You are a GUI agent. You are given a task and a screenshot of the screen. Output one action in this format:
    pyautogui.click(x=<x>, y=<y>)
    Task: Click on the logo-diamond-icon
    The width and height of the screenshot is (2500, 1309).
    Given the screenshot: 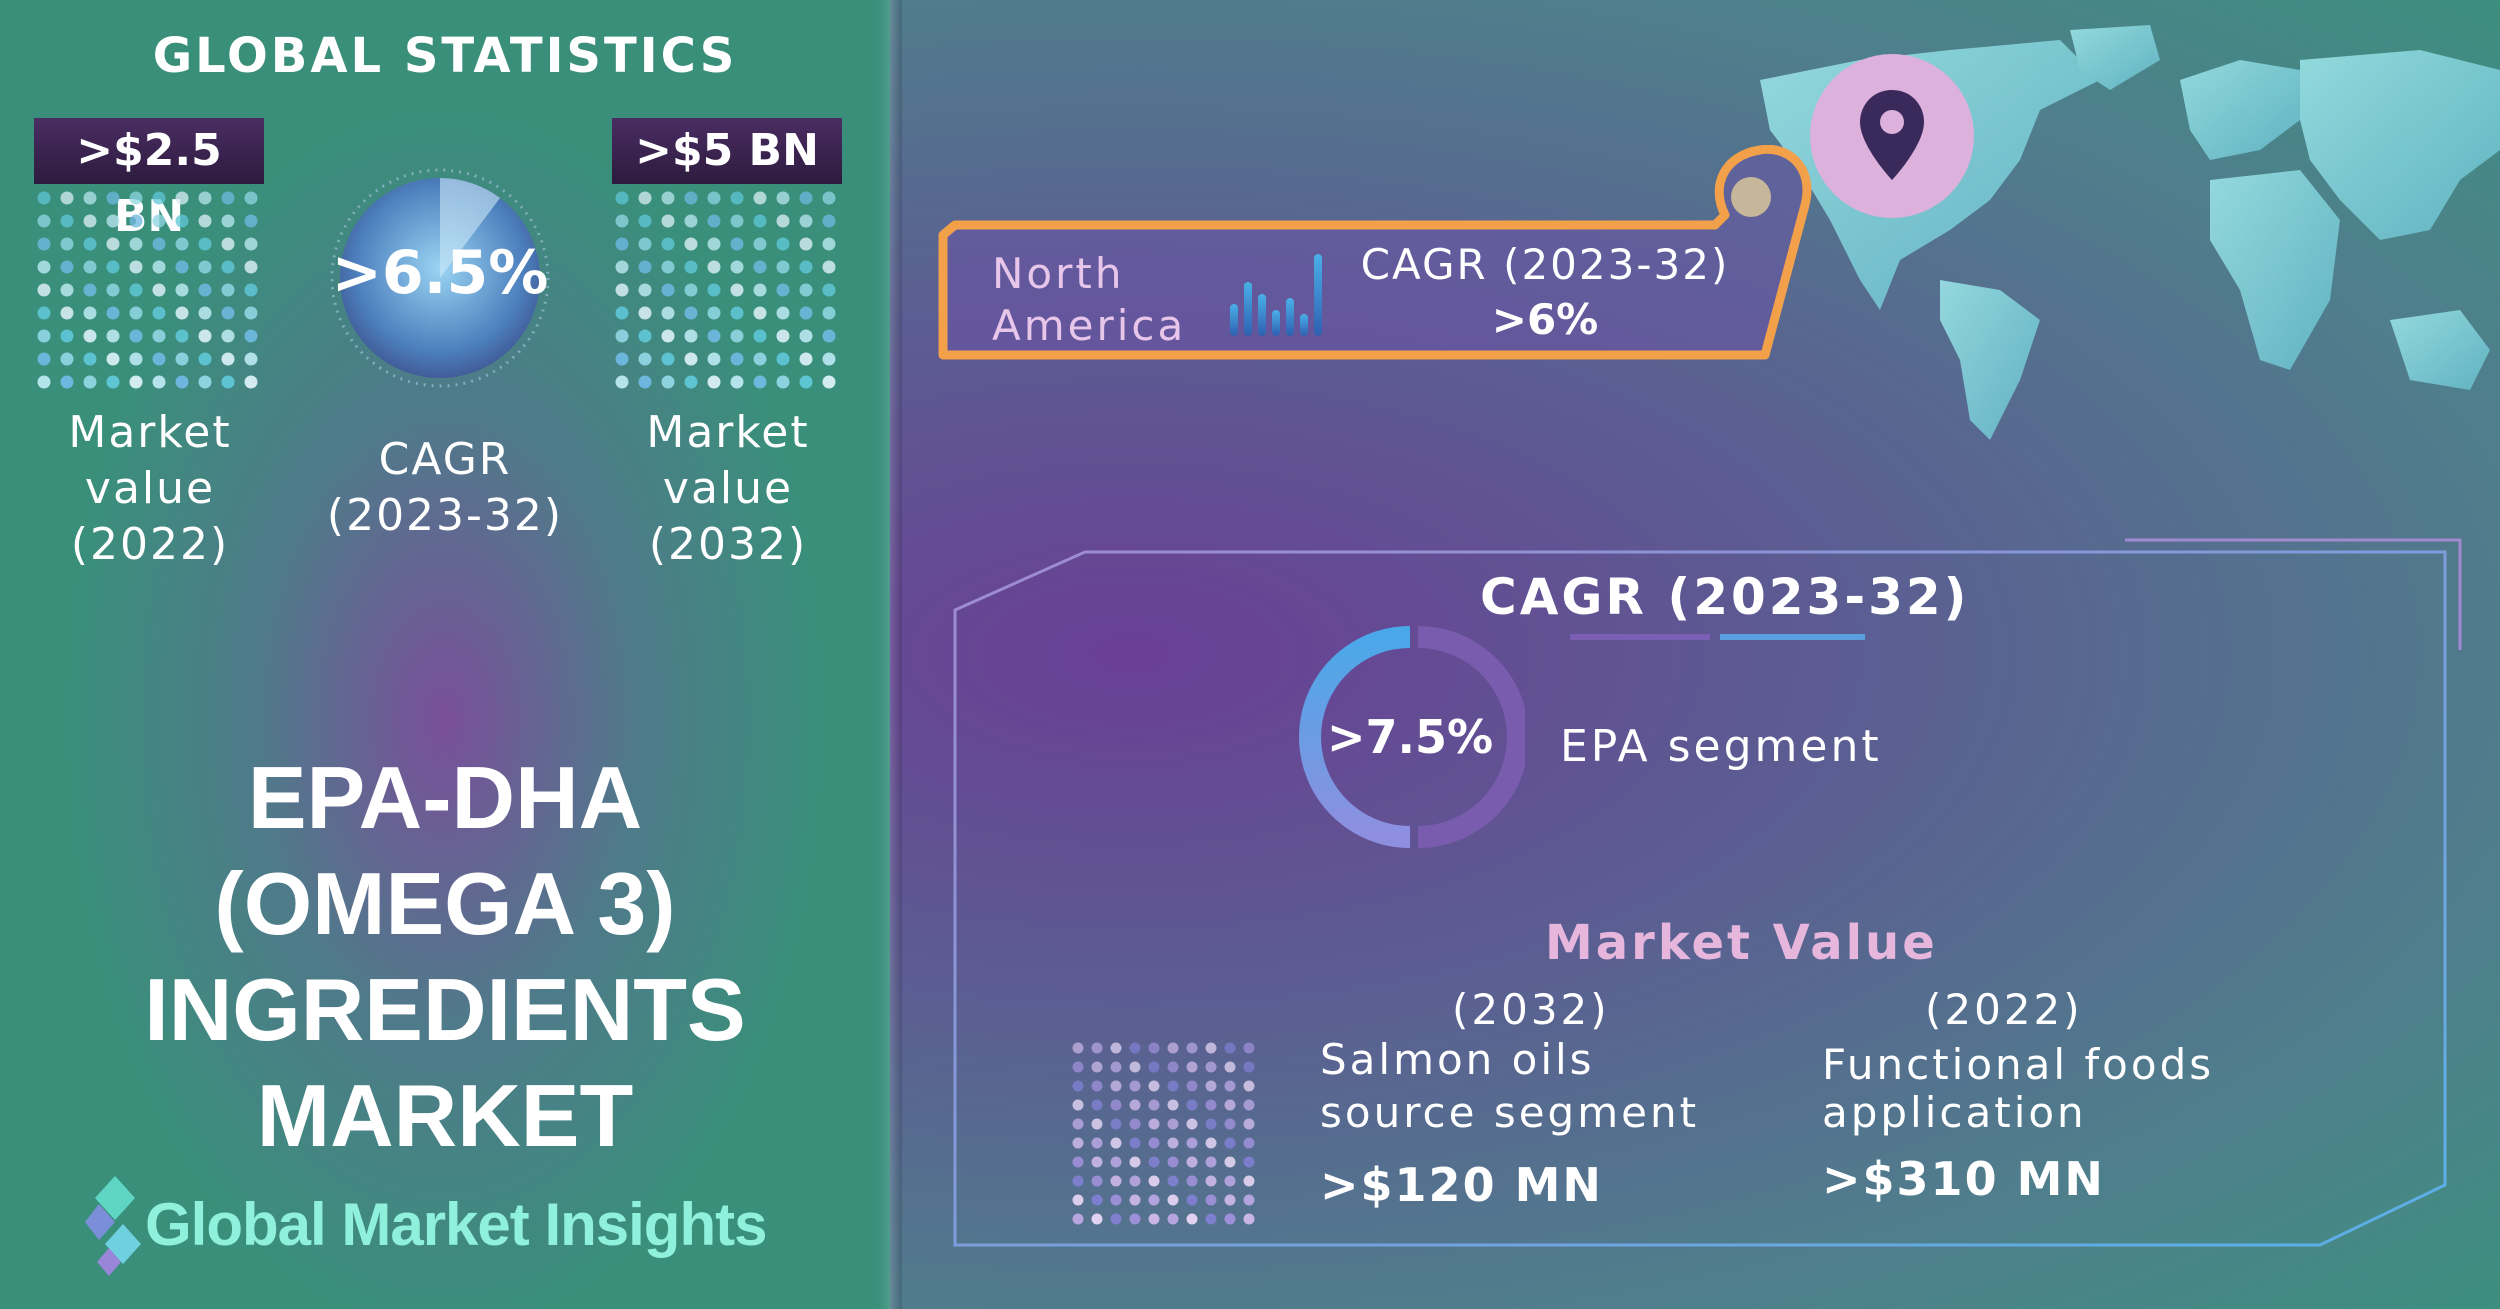 What is the action you would take?
    pyautogui.click(x=113, y=1226)
    